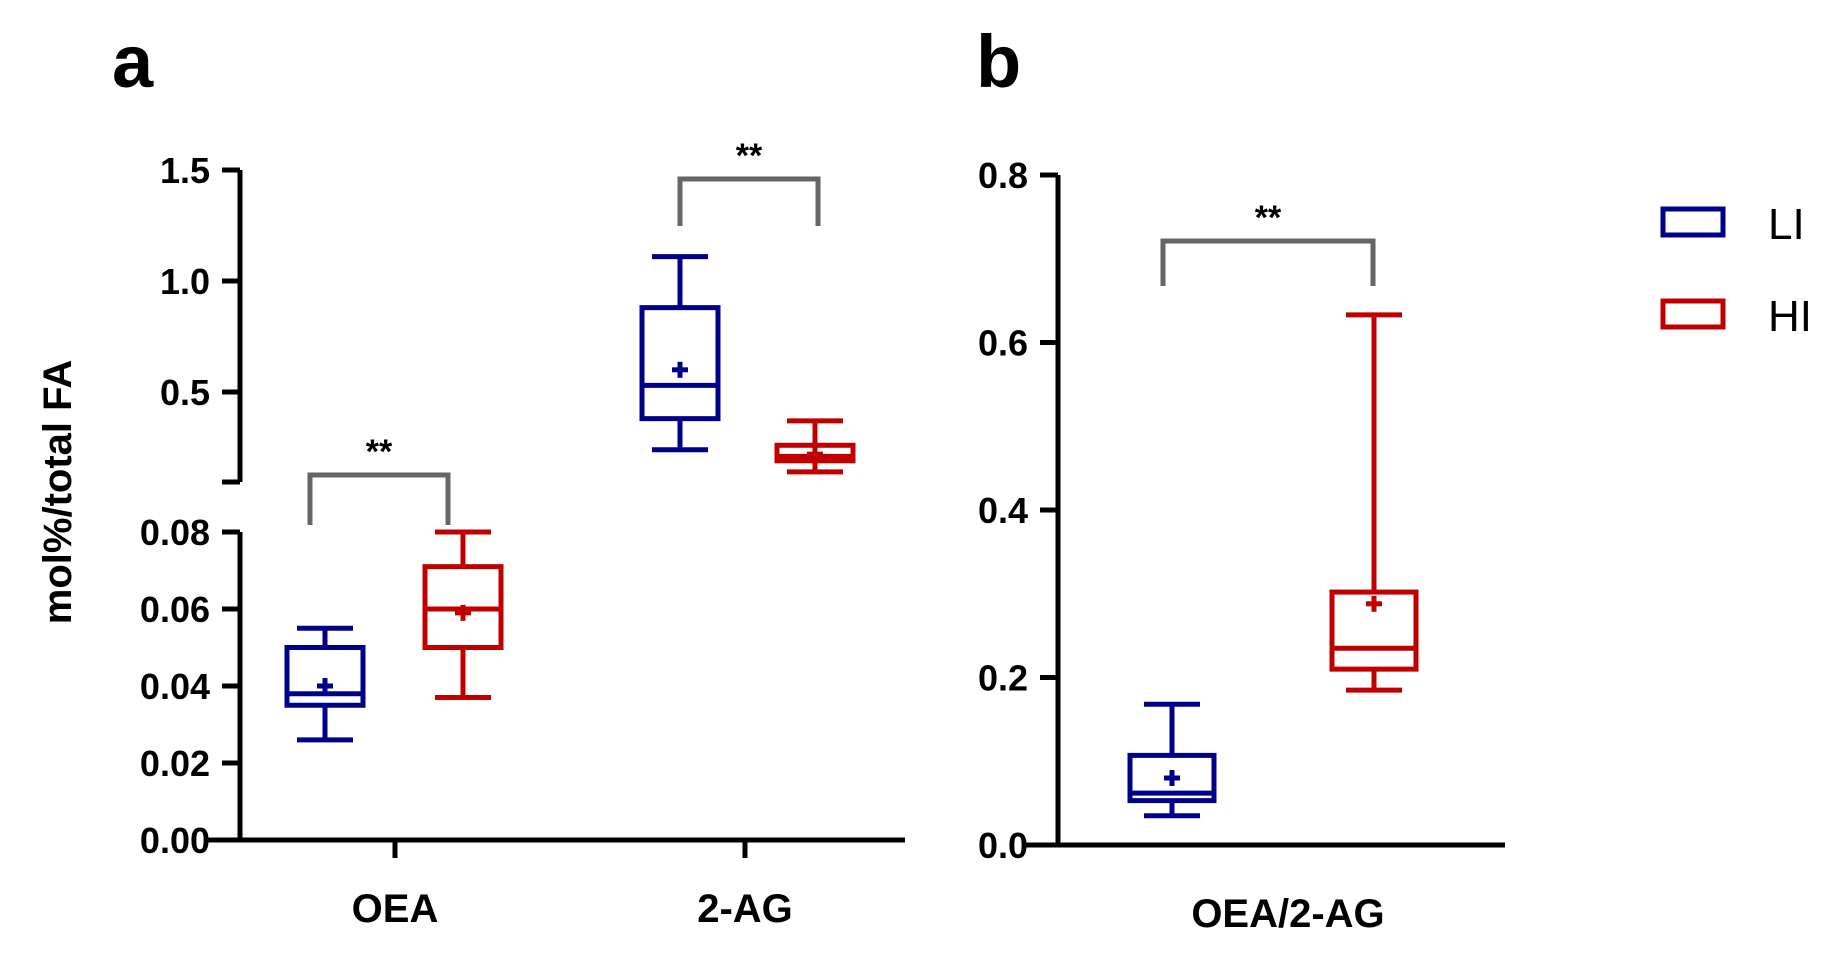 This screenshot has width=1830, height=953. I want to click on panel-label-b: b, so click(998, 61).